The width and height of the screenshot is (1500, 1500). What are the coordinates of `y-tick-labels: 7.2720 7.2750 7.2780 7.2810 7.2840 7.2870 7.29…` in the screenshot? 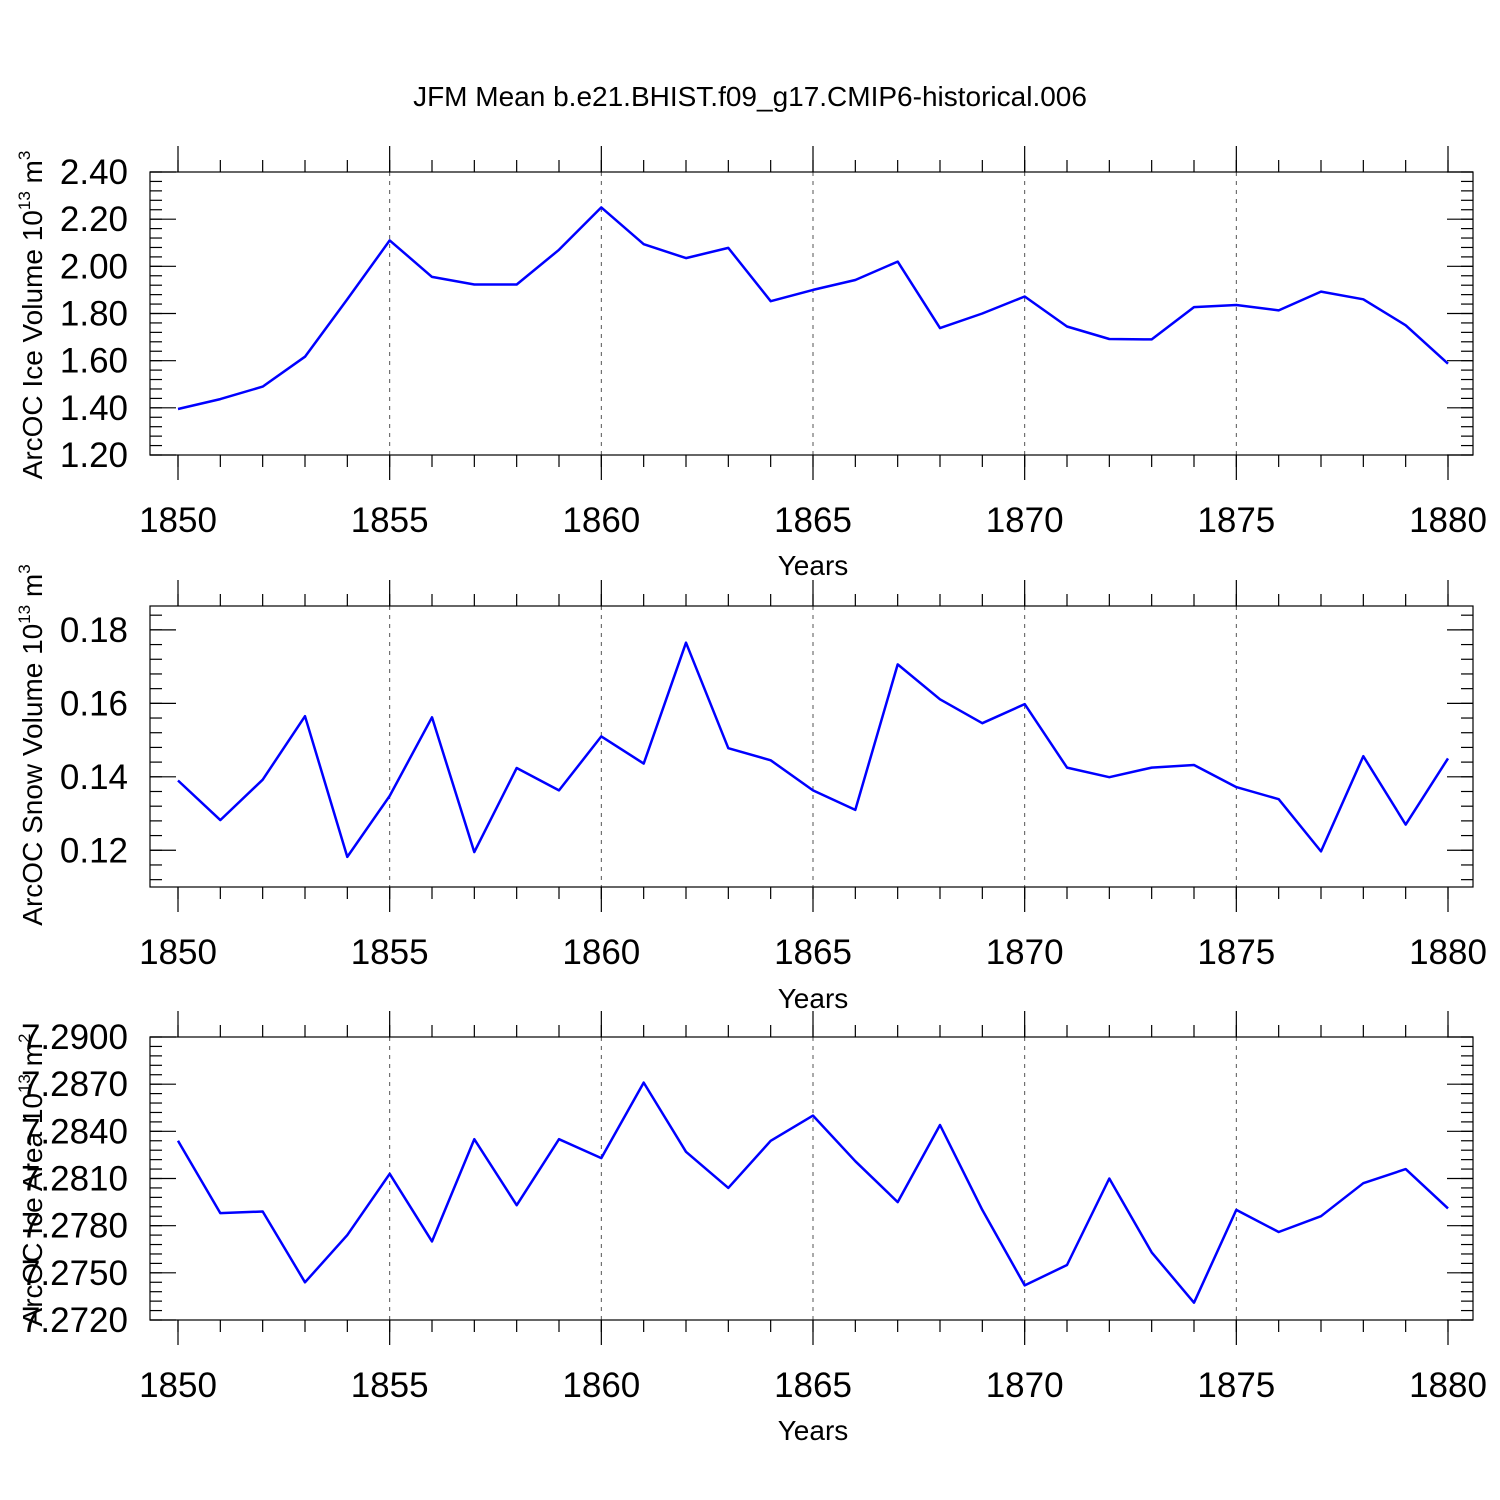 It's located at (74, 1179).